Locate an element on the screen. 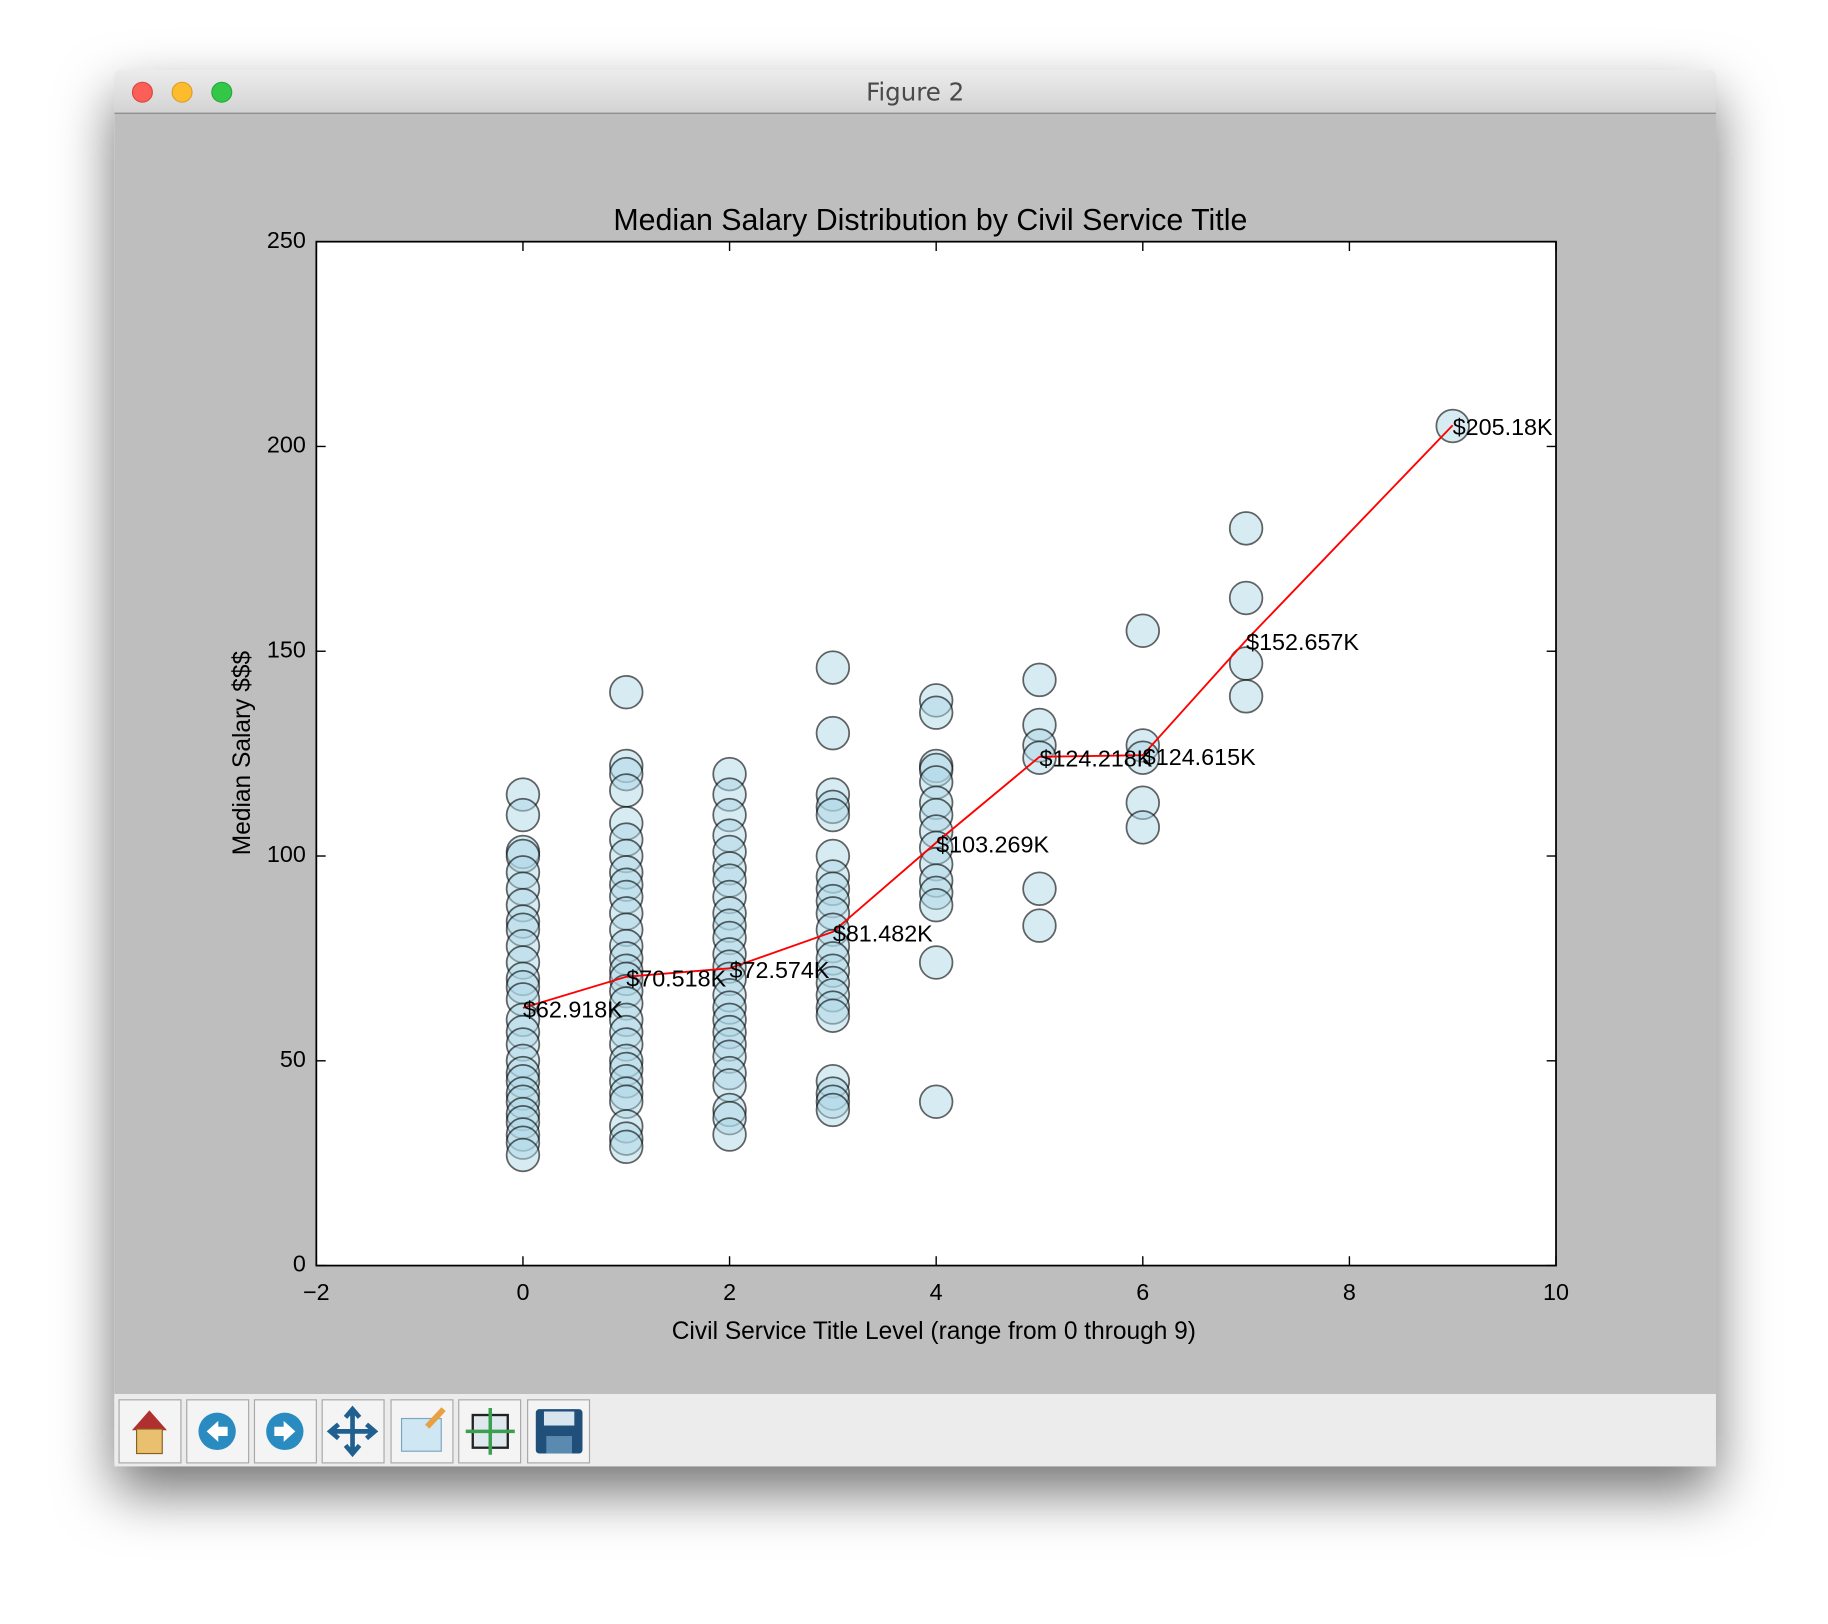 This screenshot has height=1624, width=1828. toolbar-buttons is located at coordinates (354, 1431).